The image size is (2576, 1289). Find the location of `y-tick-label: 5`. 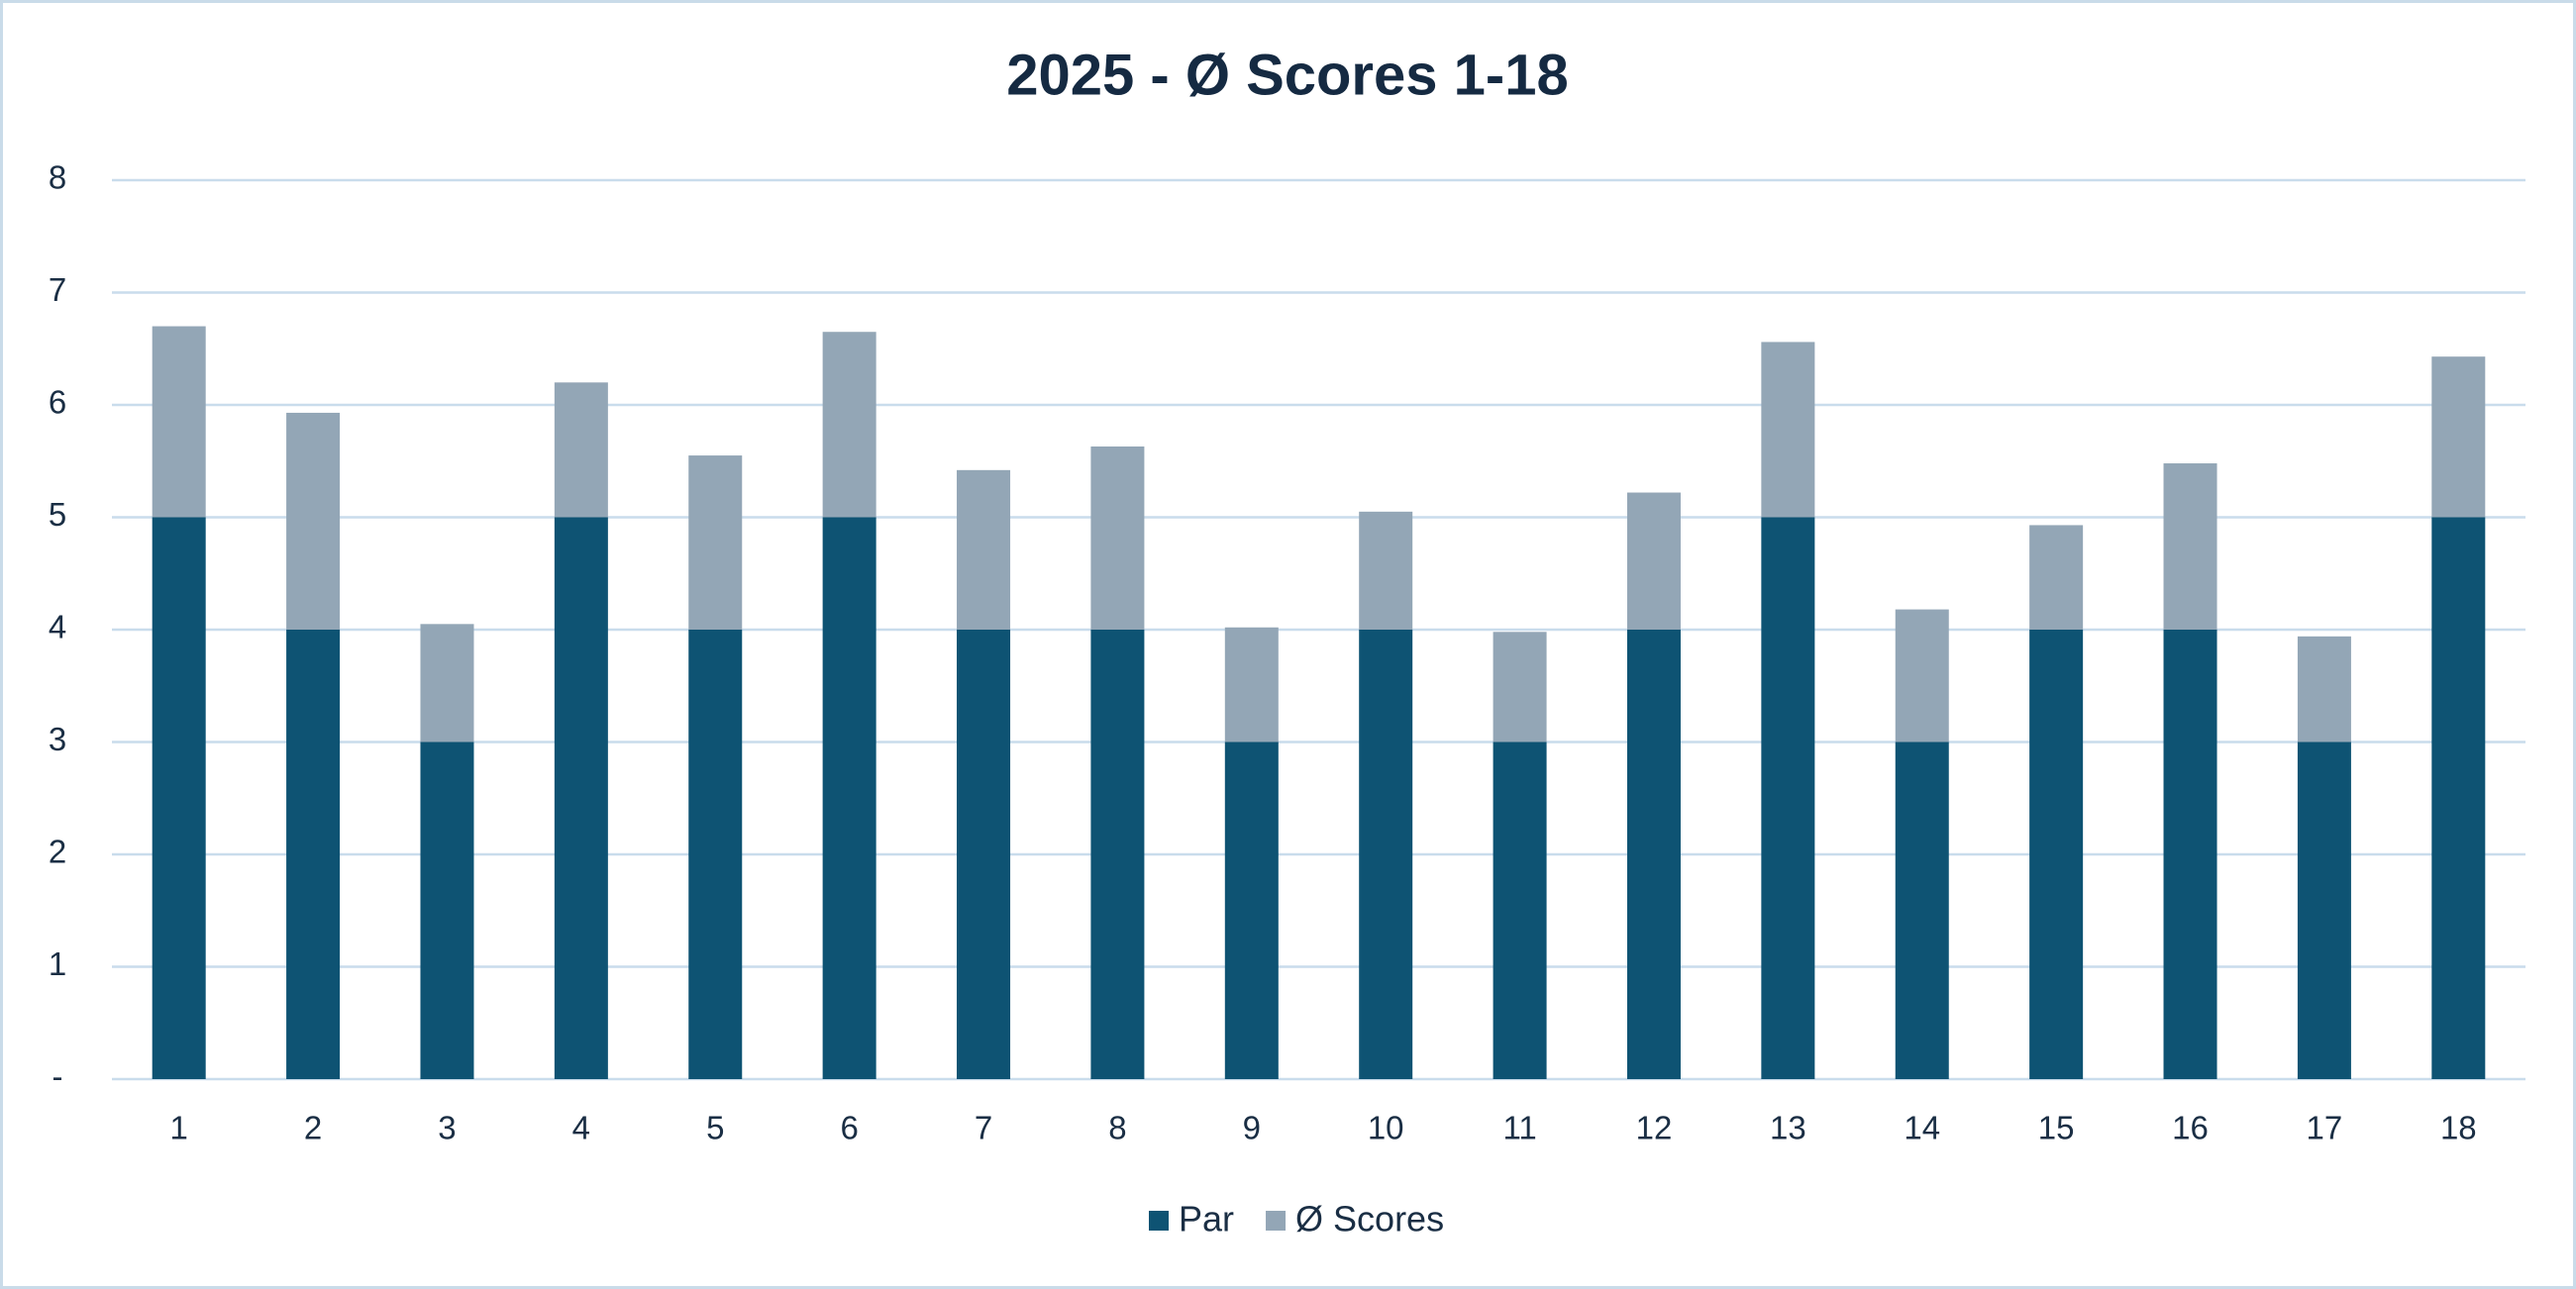

y-tick-label: 5 is located at coordinates (57, 514).